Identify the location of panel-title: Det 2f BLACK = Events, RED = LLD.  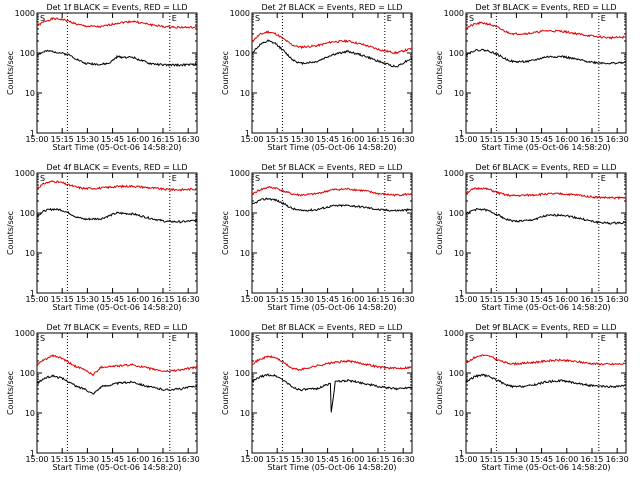
(331, 7).